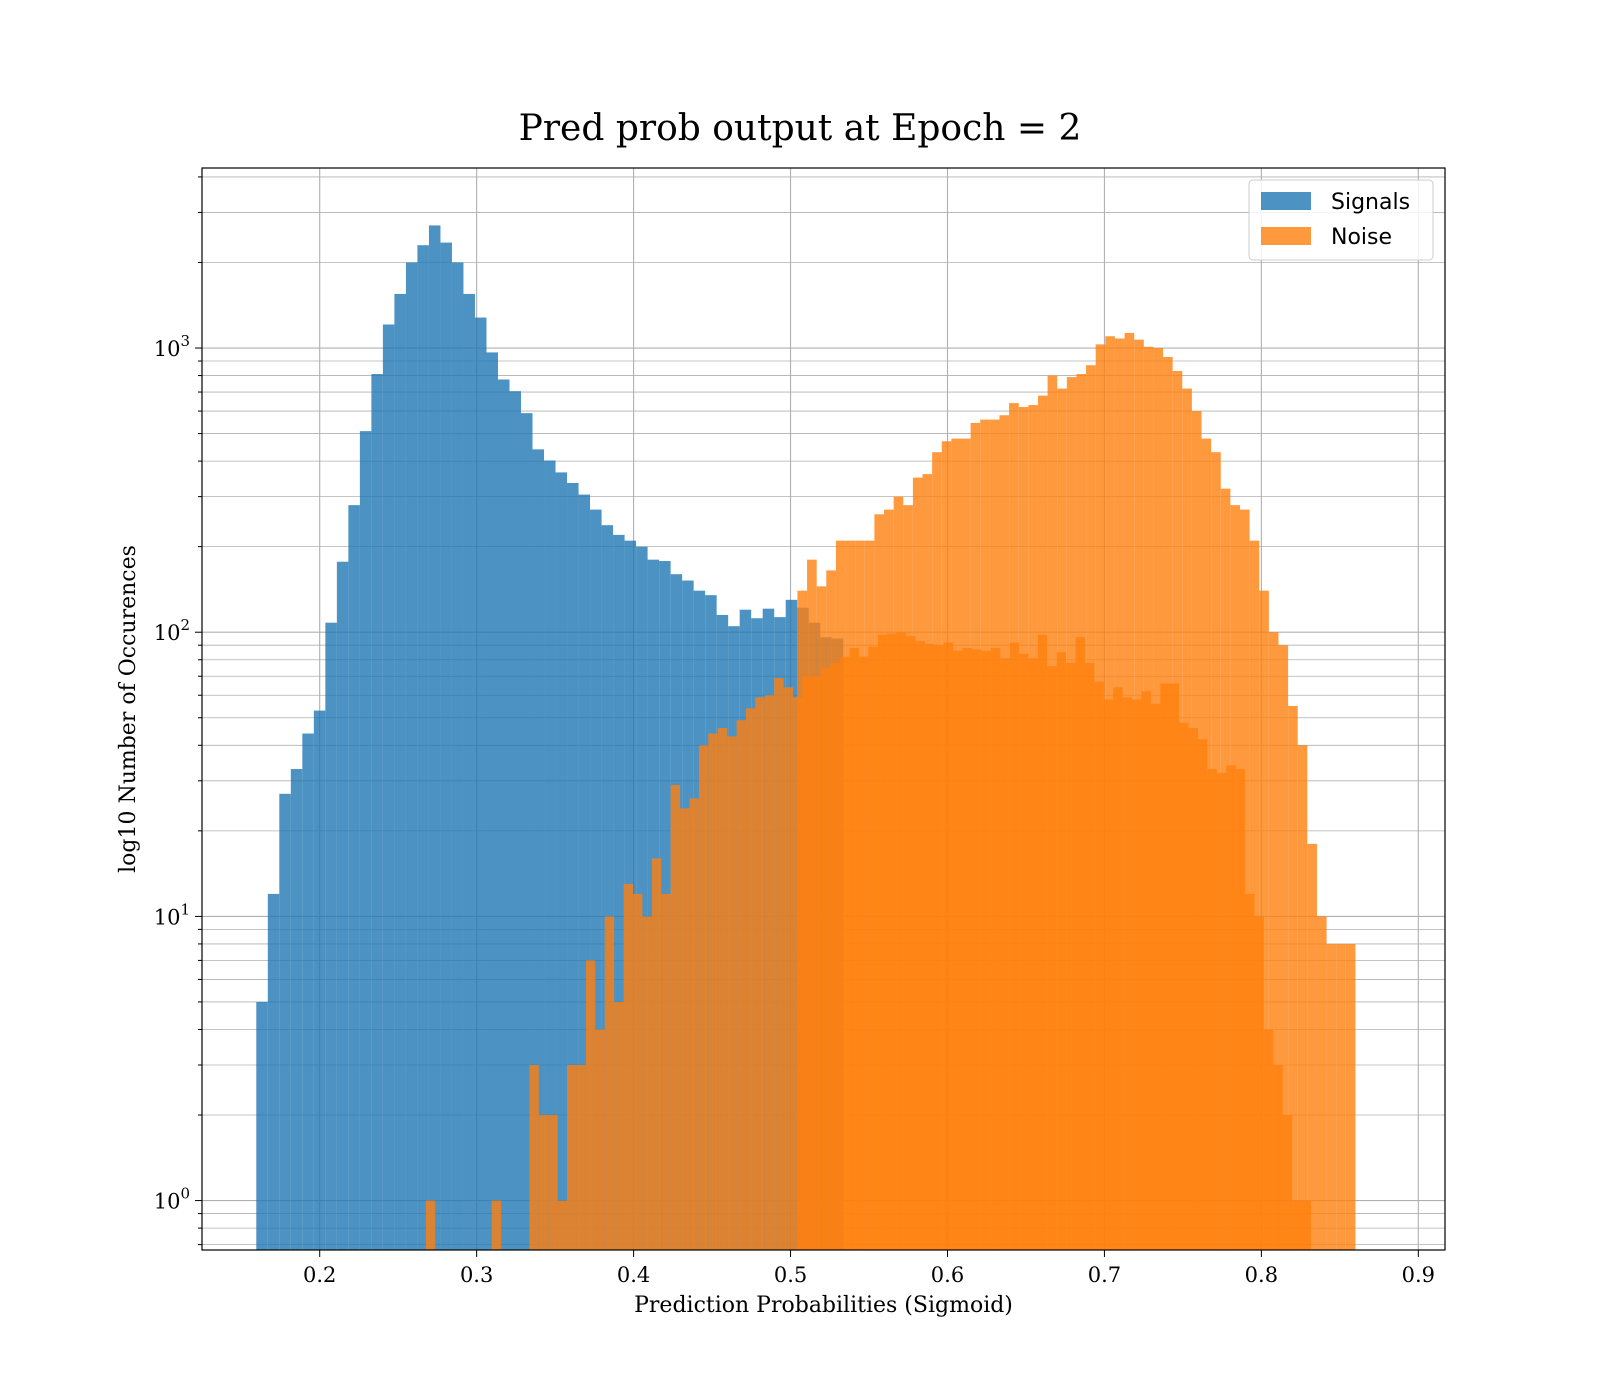 Image resolution: width=1600 pixels, height=1400 pixels. Describe the element at coordinates (1286, 201) in the screenshot. I see `legend-swatch-signals` at that location.